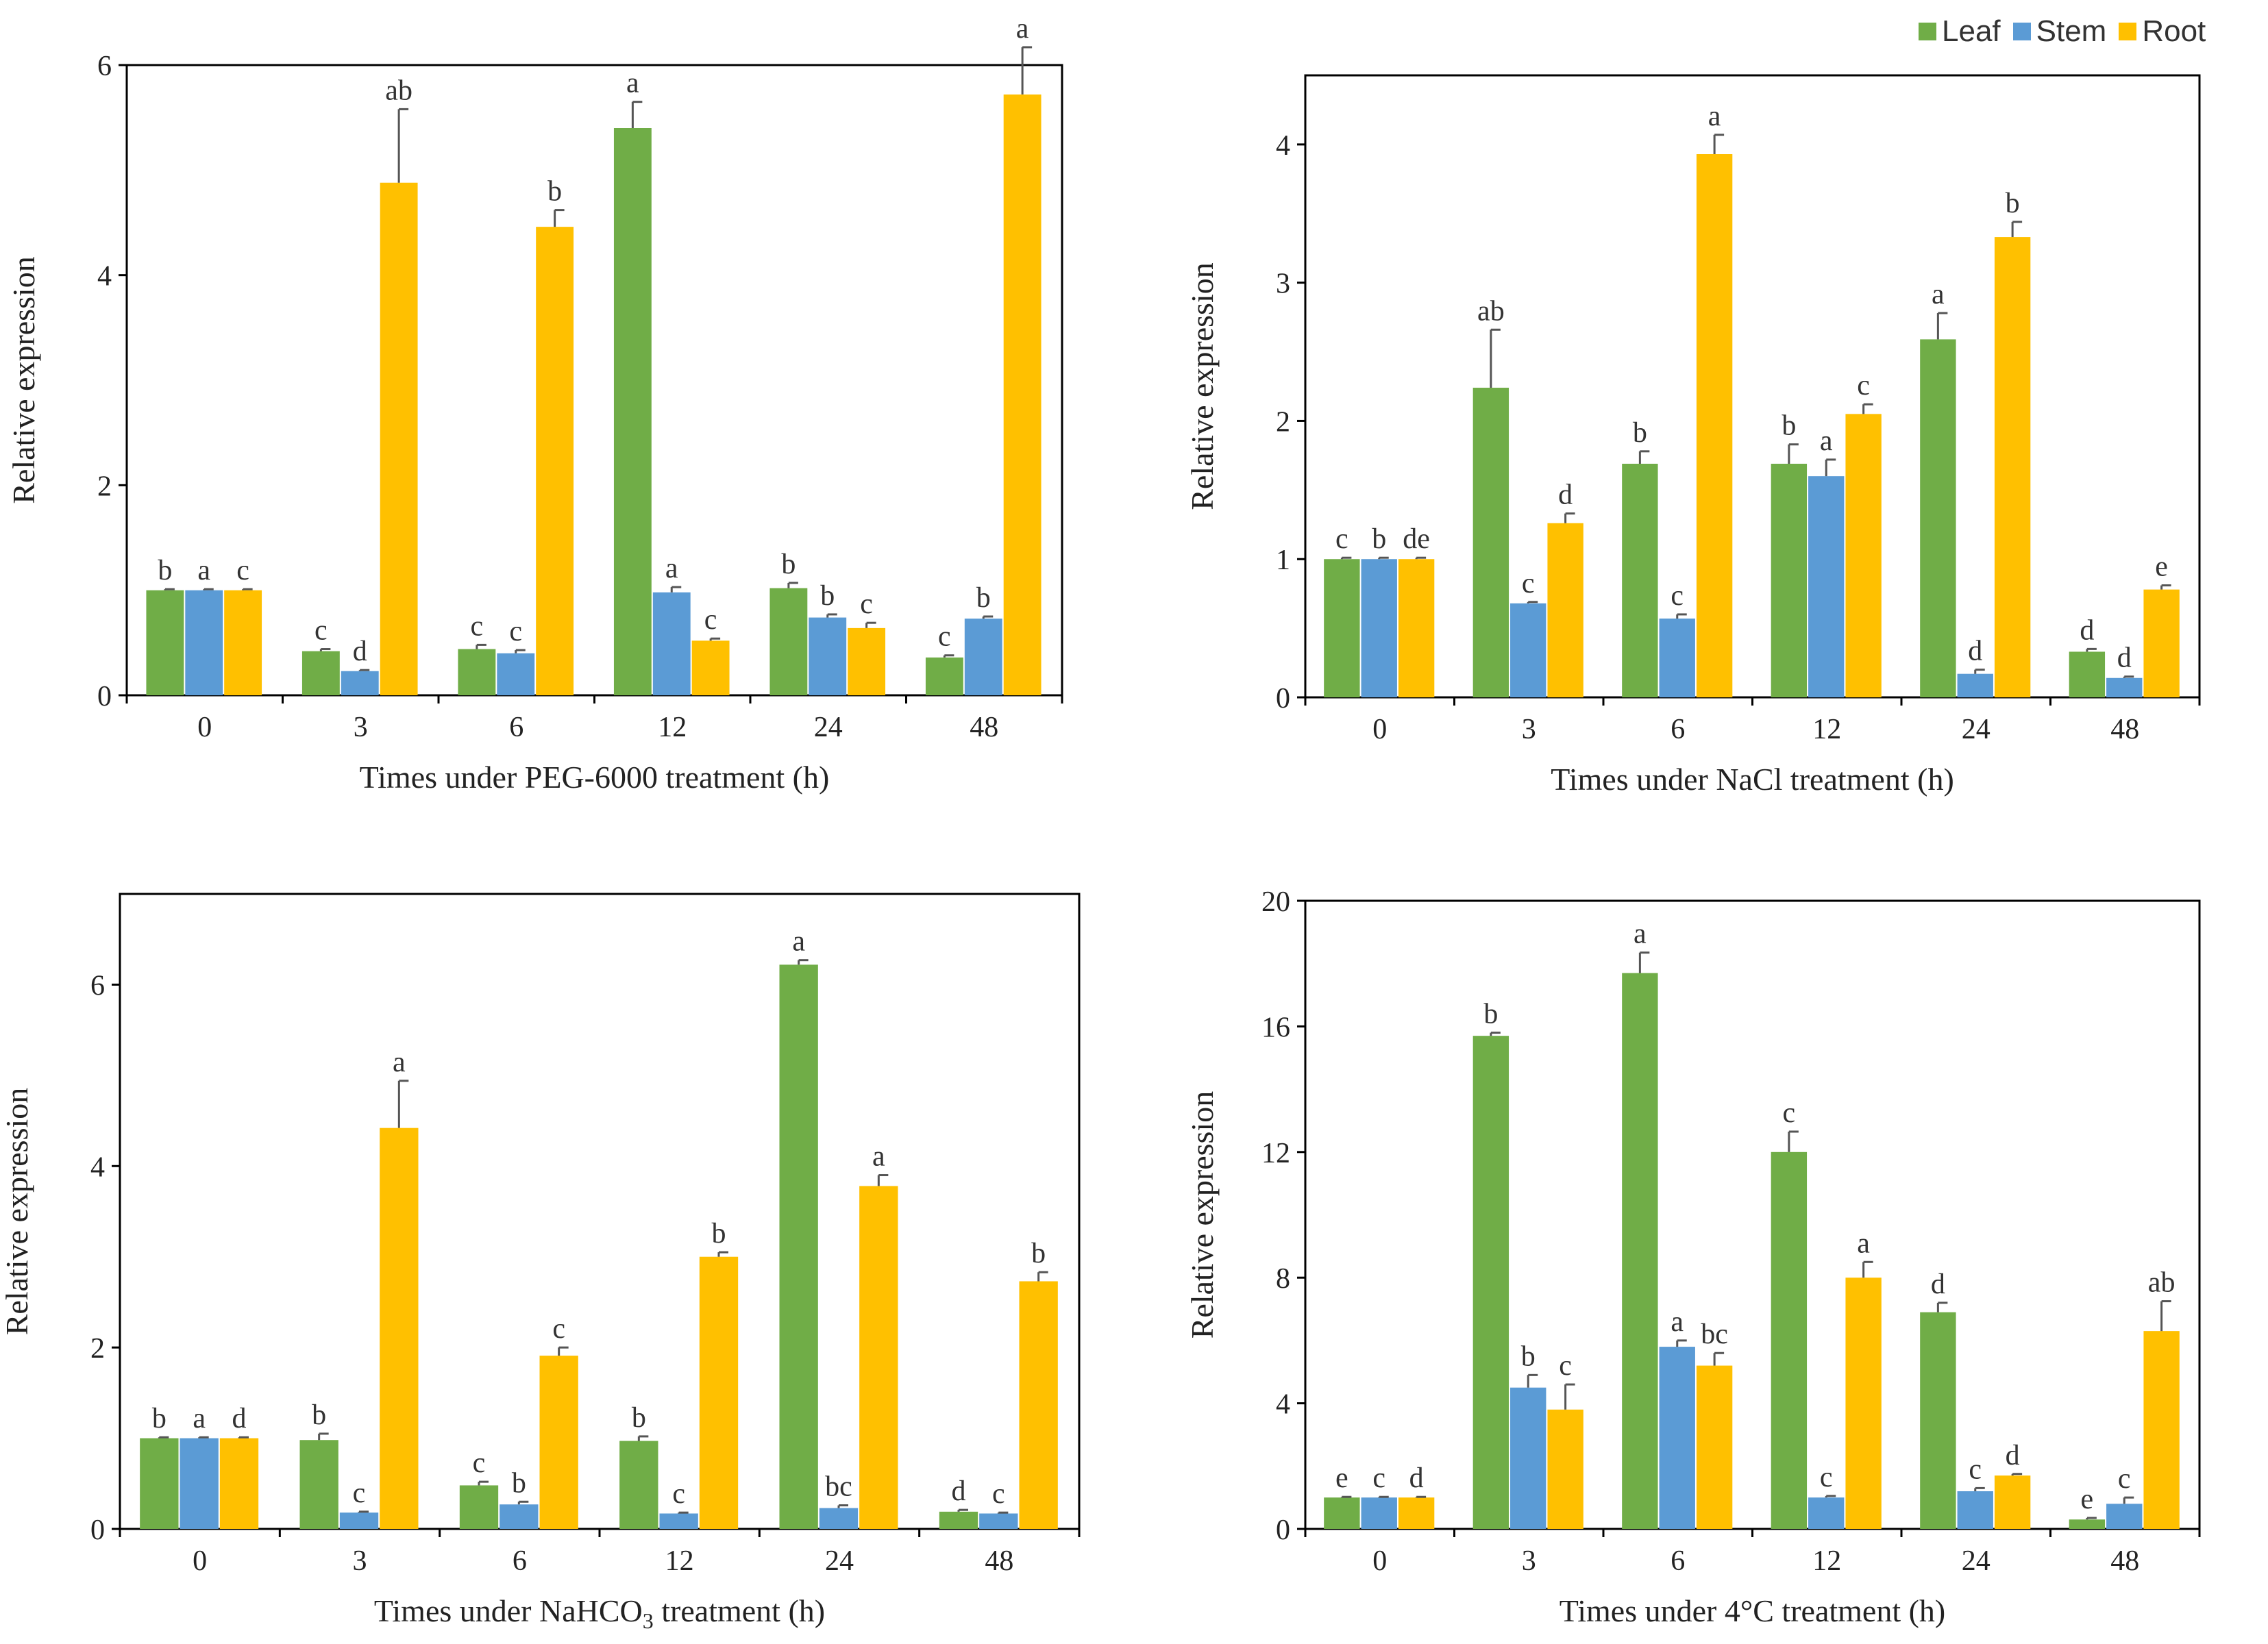  Describe the element at coordinates (1529, 1561) in the screenshot. I see `chart-4-xtick-label: 3` at that location.